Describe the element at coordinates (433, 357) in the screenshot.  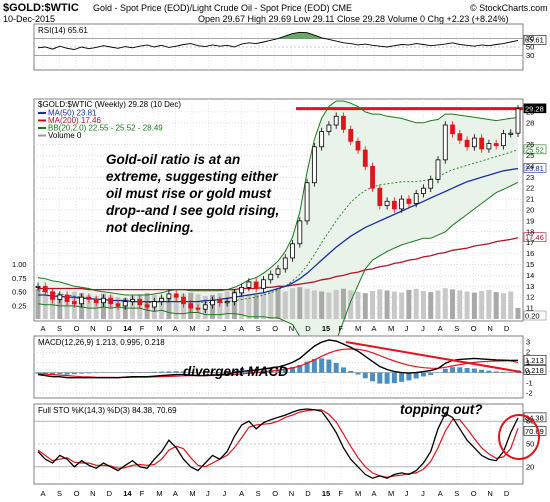
I see `macd-divergence-line` at that location.